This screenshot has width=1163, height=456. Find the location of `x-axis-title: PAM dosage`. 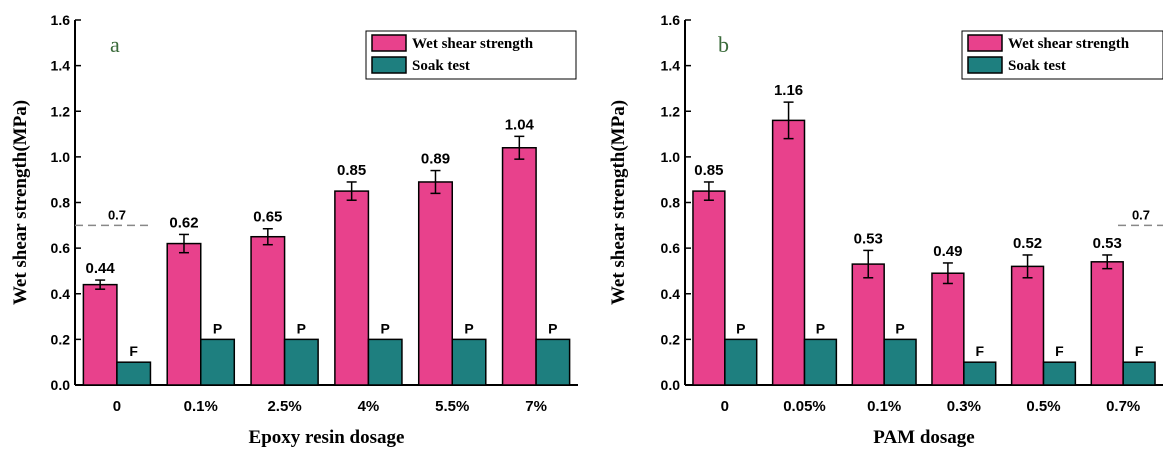

x-axis-title: PAM dosage is located at coordinates (924, 437).